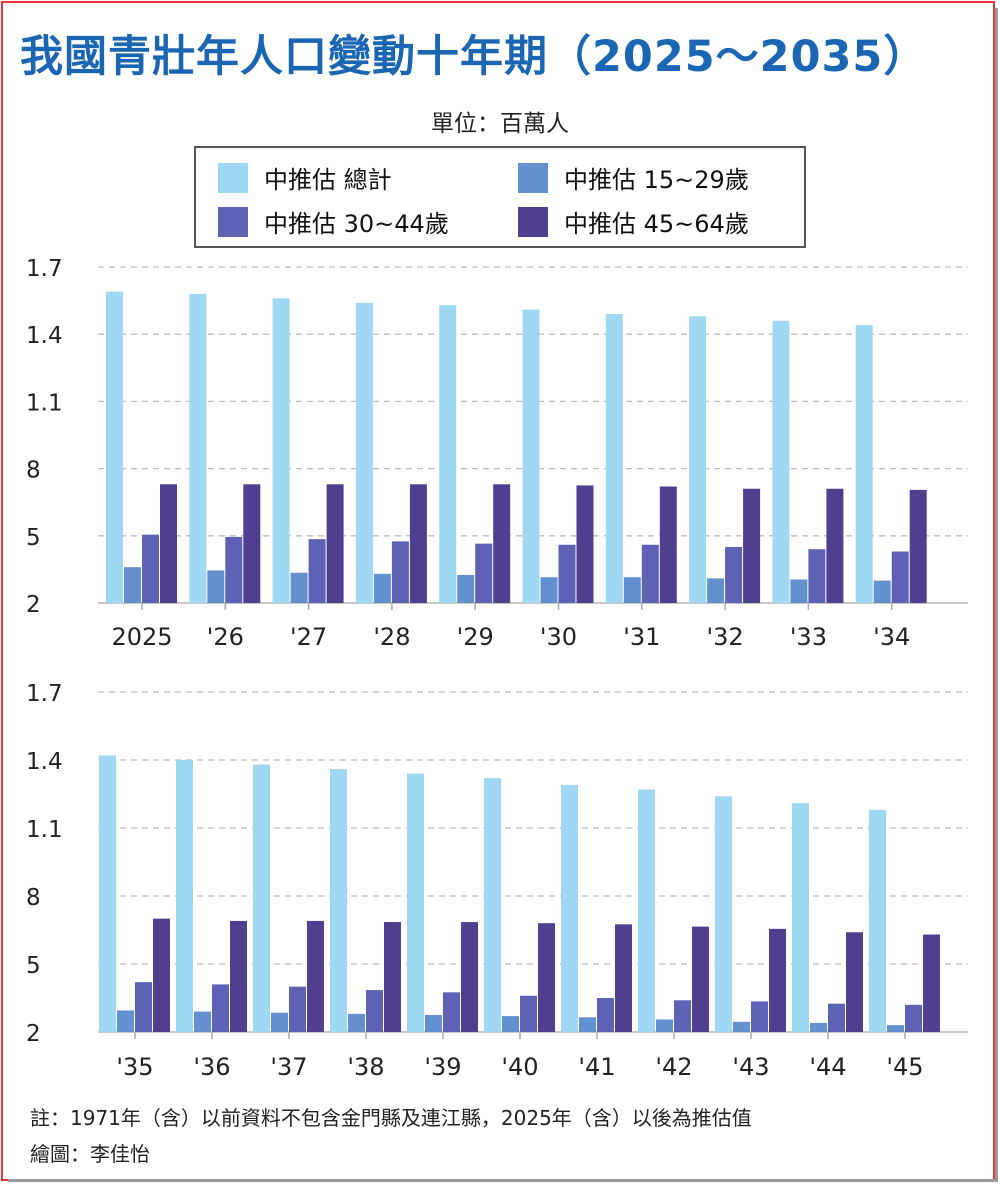 This screenshot has width=1000, height=1185. What do you see at coordinates (827, 1067) in the screenshot?
I see `x-tick-label: '44` at bounding box center [827, 1067].